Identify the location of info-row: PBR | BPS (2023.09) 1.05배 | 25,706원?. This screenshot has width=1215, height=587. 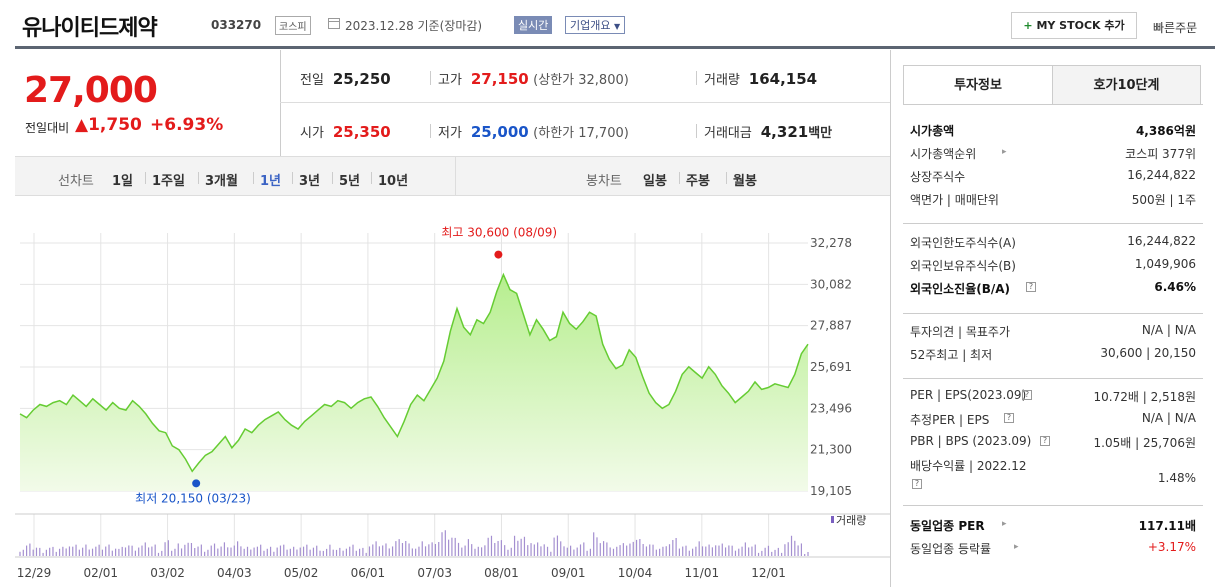
(1053, 445).